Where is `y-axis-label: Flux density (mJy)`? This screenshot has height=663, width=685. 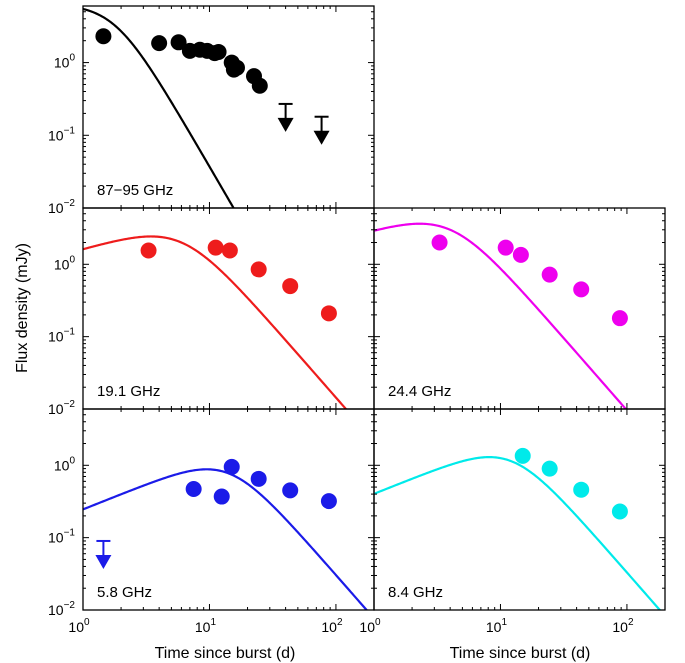
y-axis-label: Flux density (mJy) is located at coordinates (22, 308).